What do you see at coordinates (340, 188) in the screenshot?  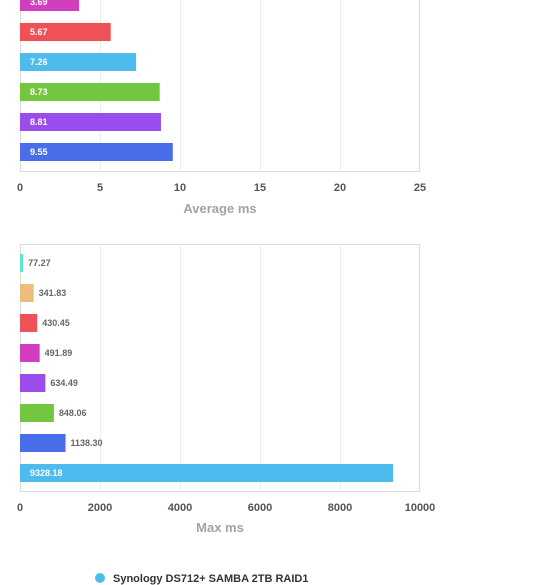 I see `x-tick-label: 20` at bounding box center [340, 188].